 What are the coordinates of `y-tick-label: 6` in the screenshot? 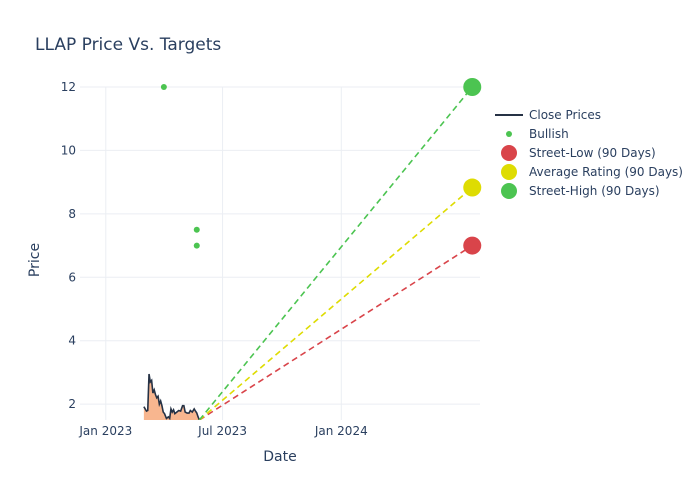 It's located at (72, 277).